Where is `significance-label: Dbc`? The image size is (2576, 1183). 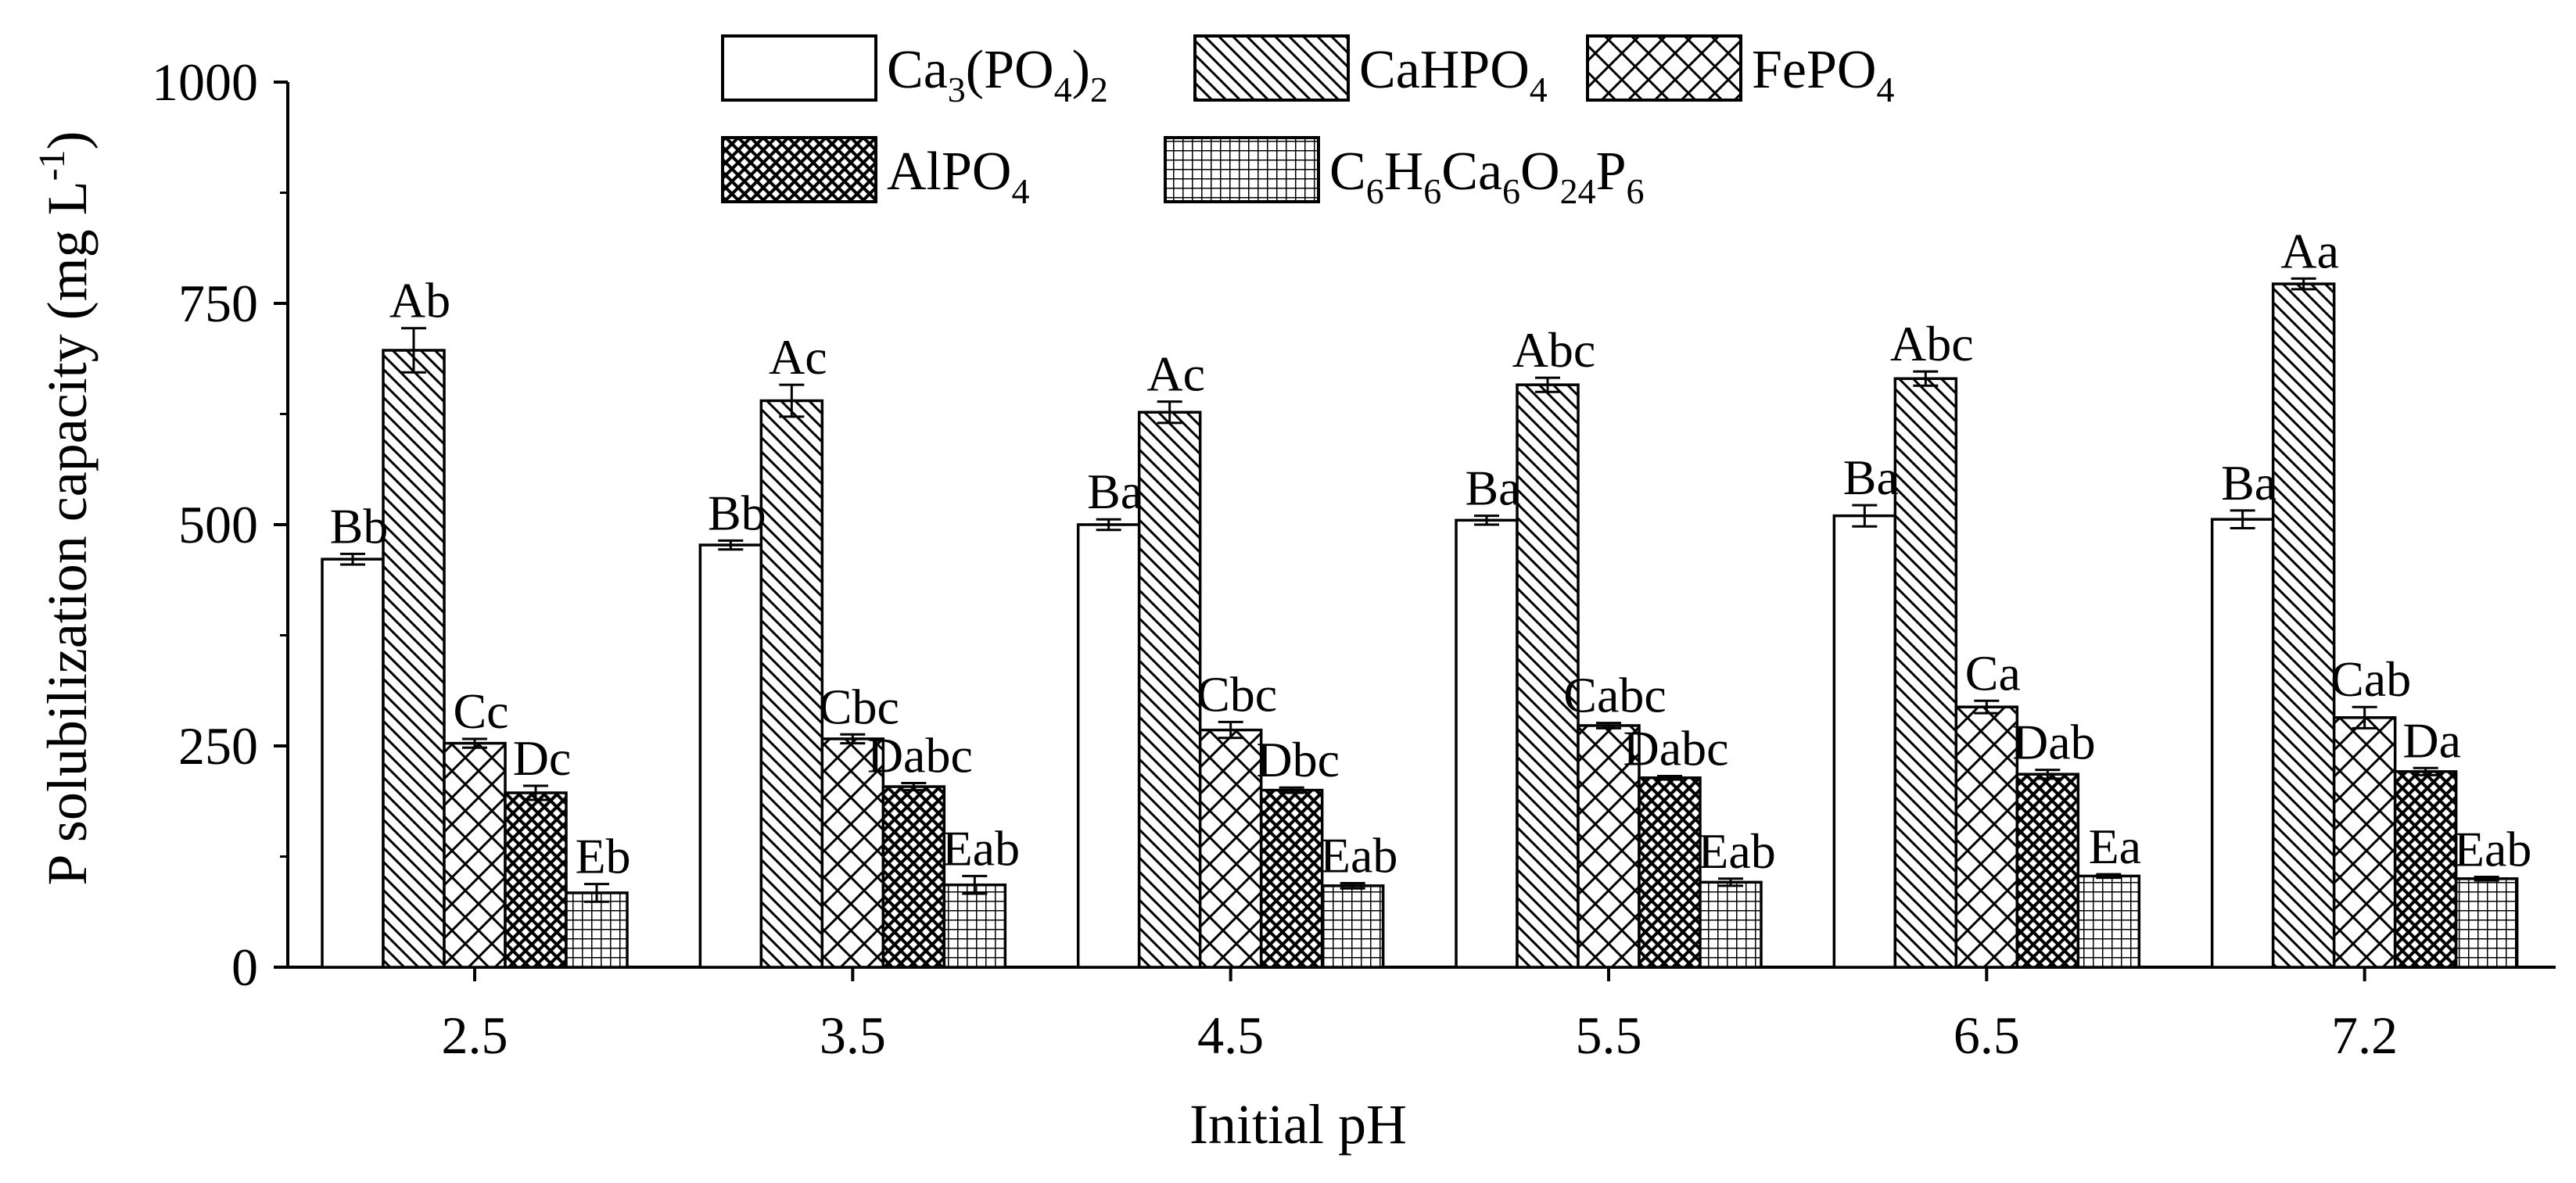 significance-label: Dbc is located at coordinates (1298, 759).